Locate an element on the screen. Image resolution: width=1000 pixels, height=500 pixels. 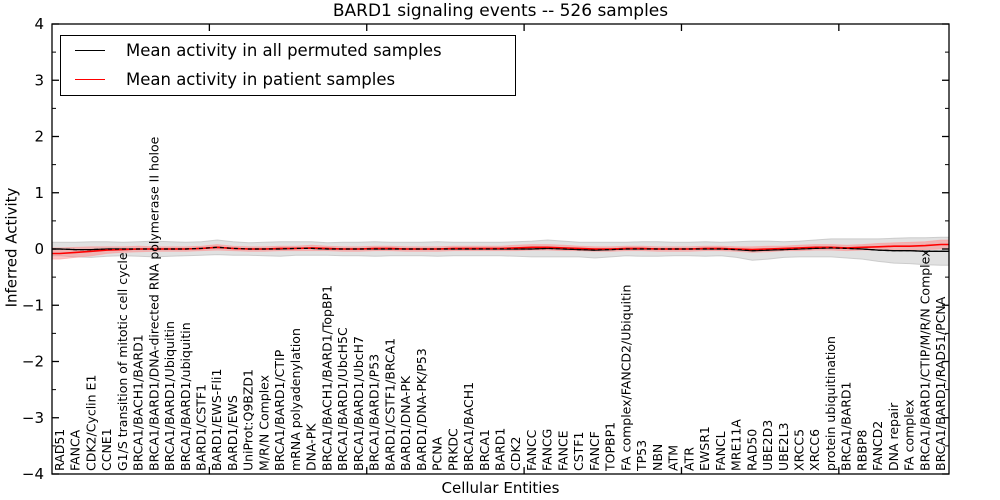
x-category-label: BRCA1/BACH1/BARD1/TopBP1 is located at coordinates (326, 378).